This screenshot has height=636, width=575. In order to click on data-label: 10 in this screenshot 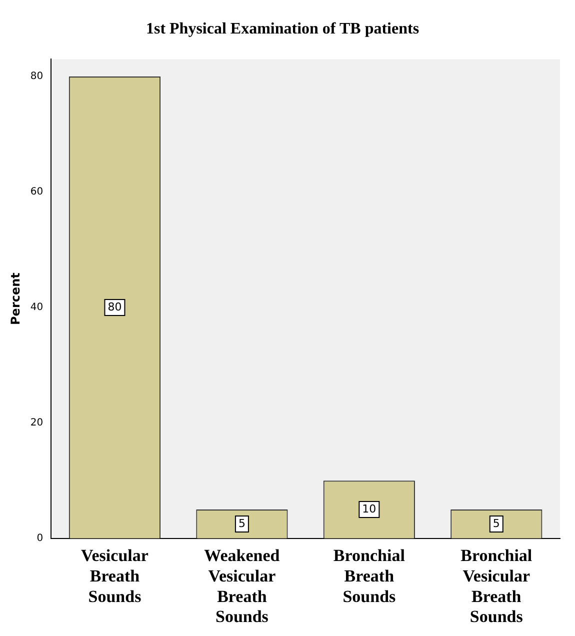, I will do `click(369, 509)`.